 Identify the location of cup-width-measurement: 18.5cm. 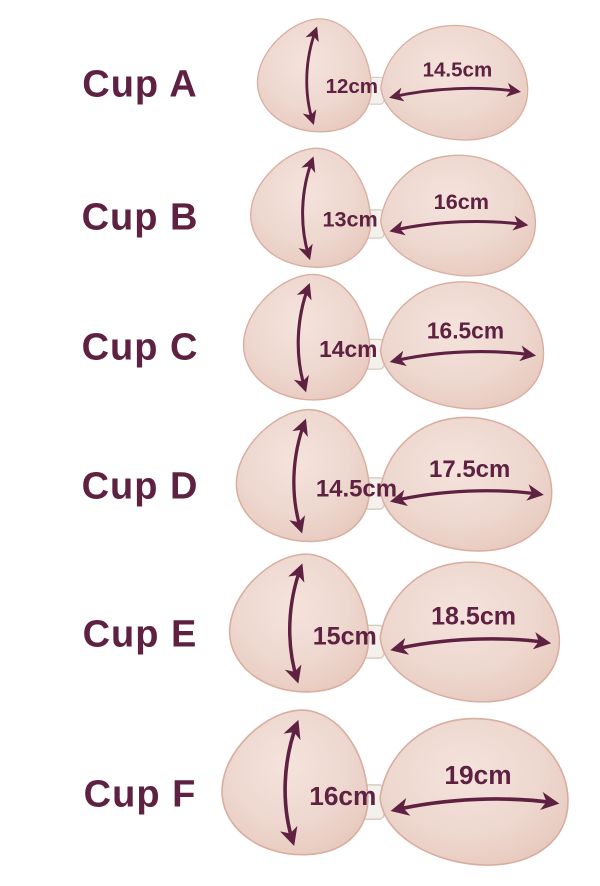
(473, 616).